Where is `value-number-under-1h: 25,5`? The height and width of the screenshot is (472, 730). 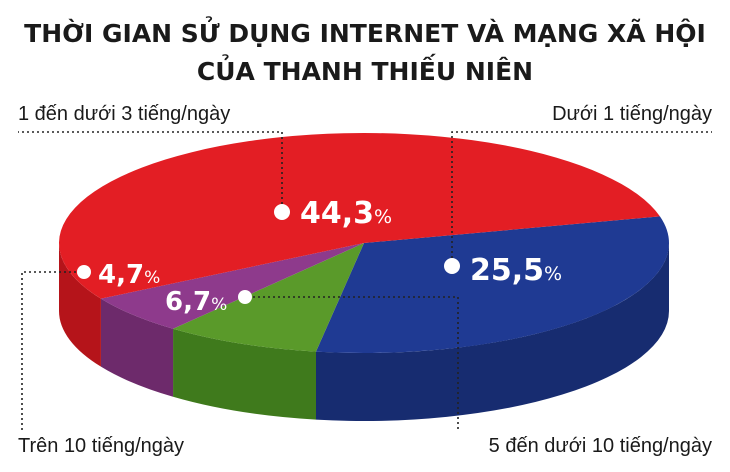 value-number-under-1h: 25,5 is located at coordinates (507, 270).